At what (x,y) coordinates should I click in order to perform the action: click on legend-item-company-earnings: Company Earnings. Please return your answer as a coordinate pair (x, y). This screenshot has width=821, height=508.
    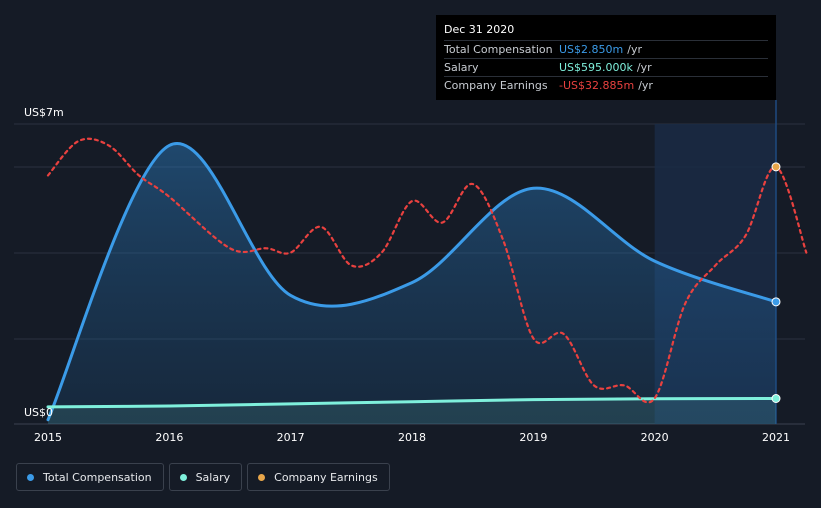
    Looking at the image, I should click on (318, 477).